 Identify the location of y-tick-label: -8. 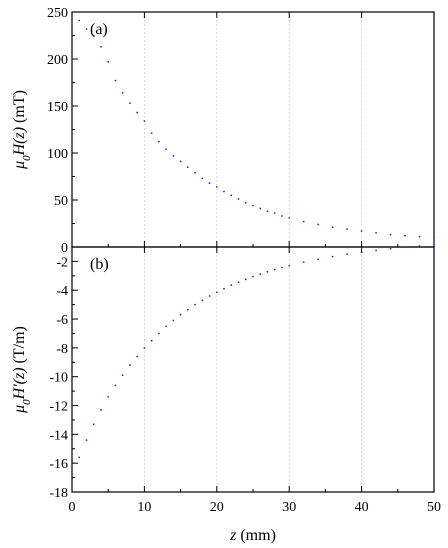
(62, 349).